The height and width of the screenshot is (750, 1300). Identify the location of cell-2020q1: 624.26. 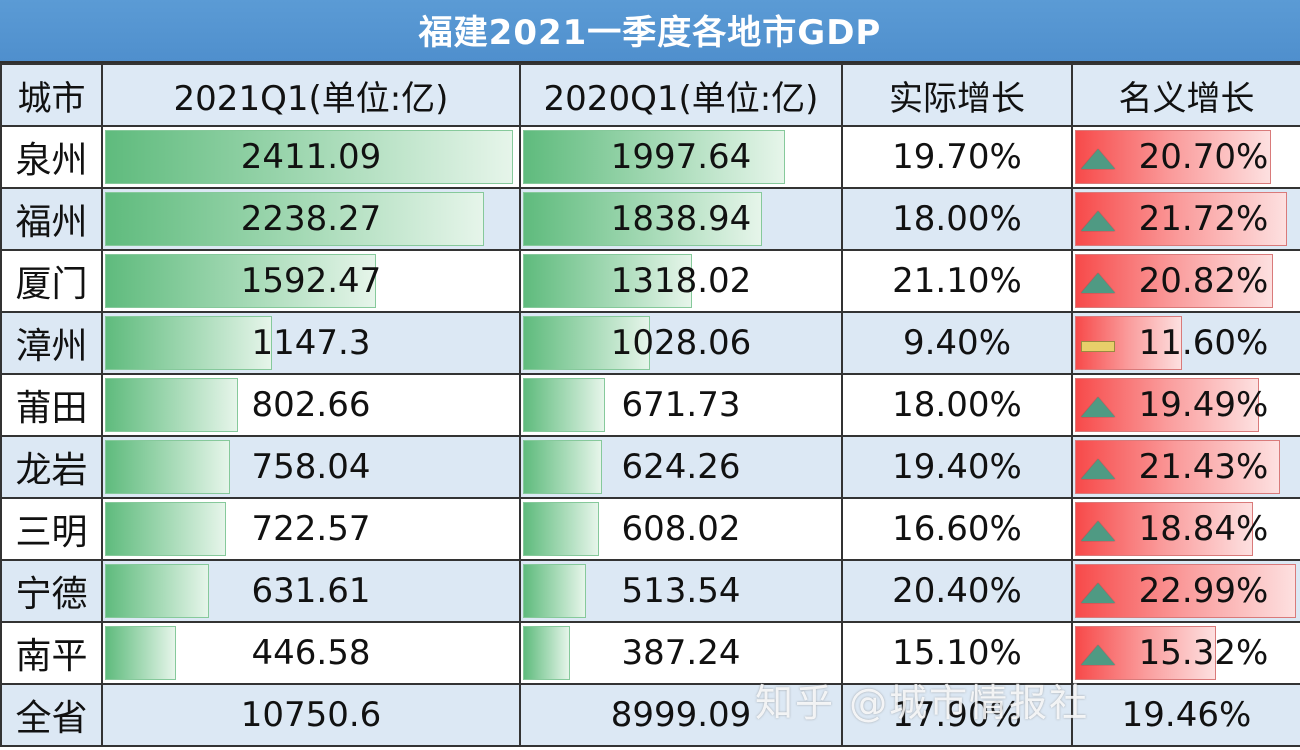
(681, 467).